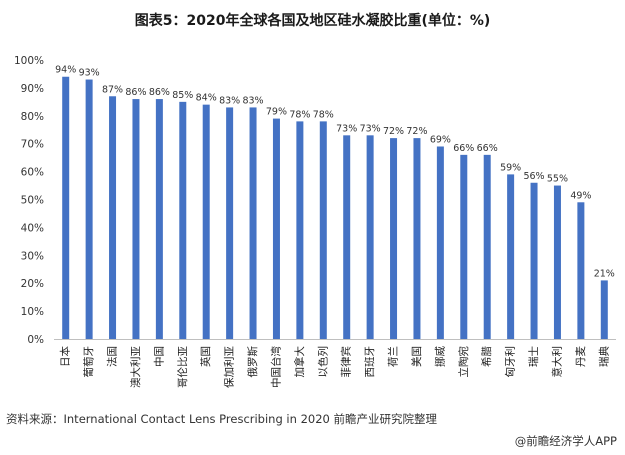 The image size is (625, 455). What do you see at coordinates (32, 312) in the screenshot?
I see `y-tick-label: 10%` at bounding box center [32, 312].